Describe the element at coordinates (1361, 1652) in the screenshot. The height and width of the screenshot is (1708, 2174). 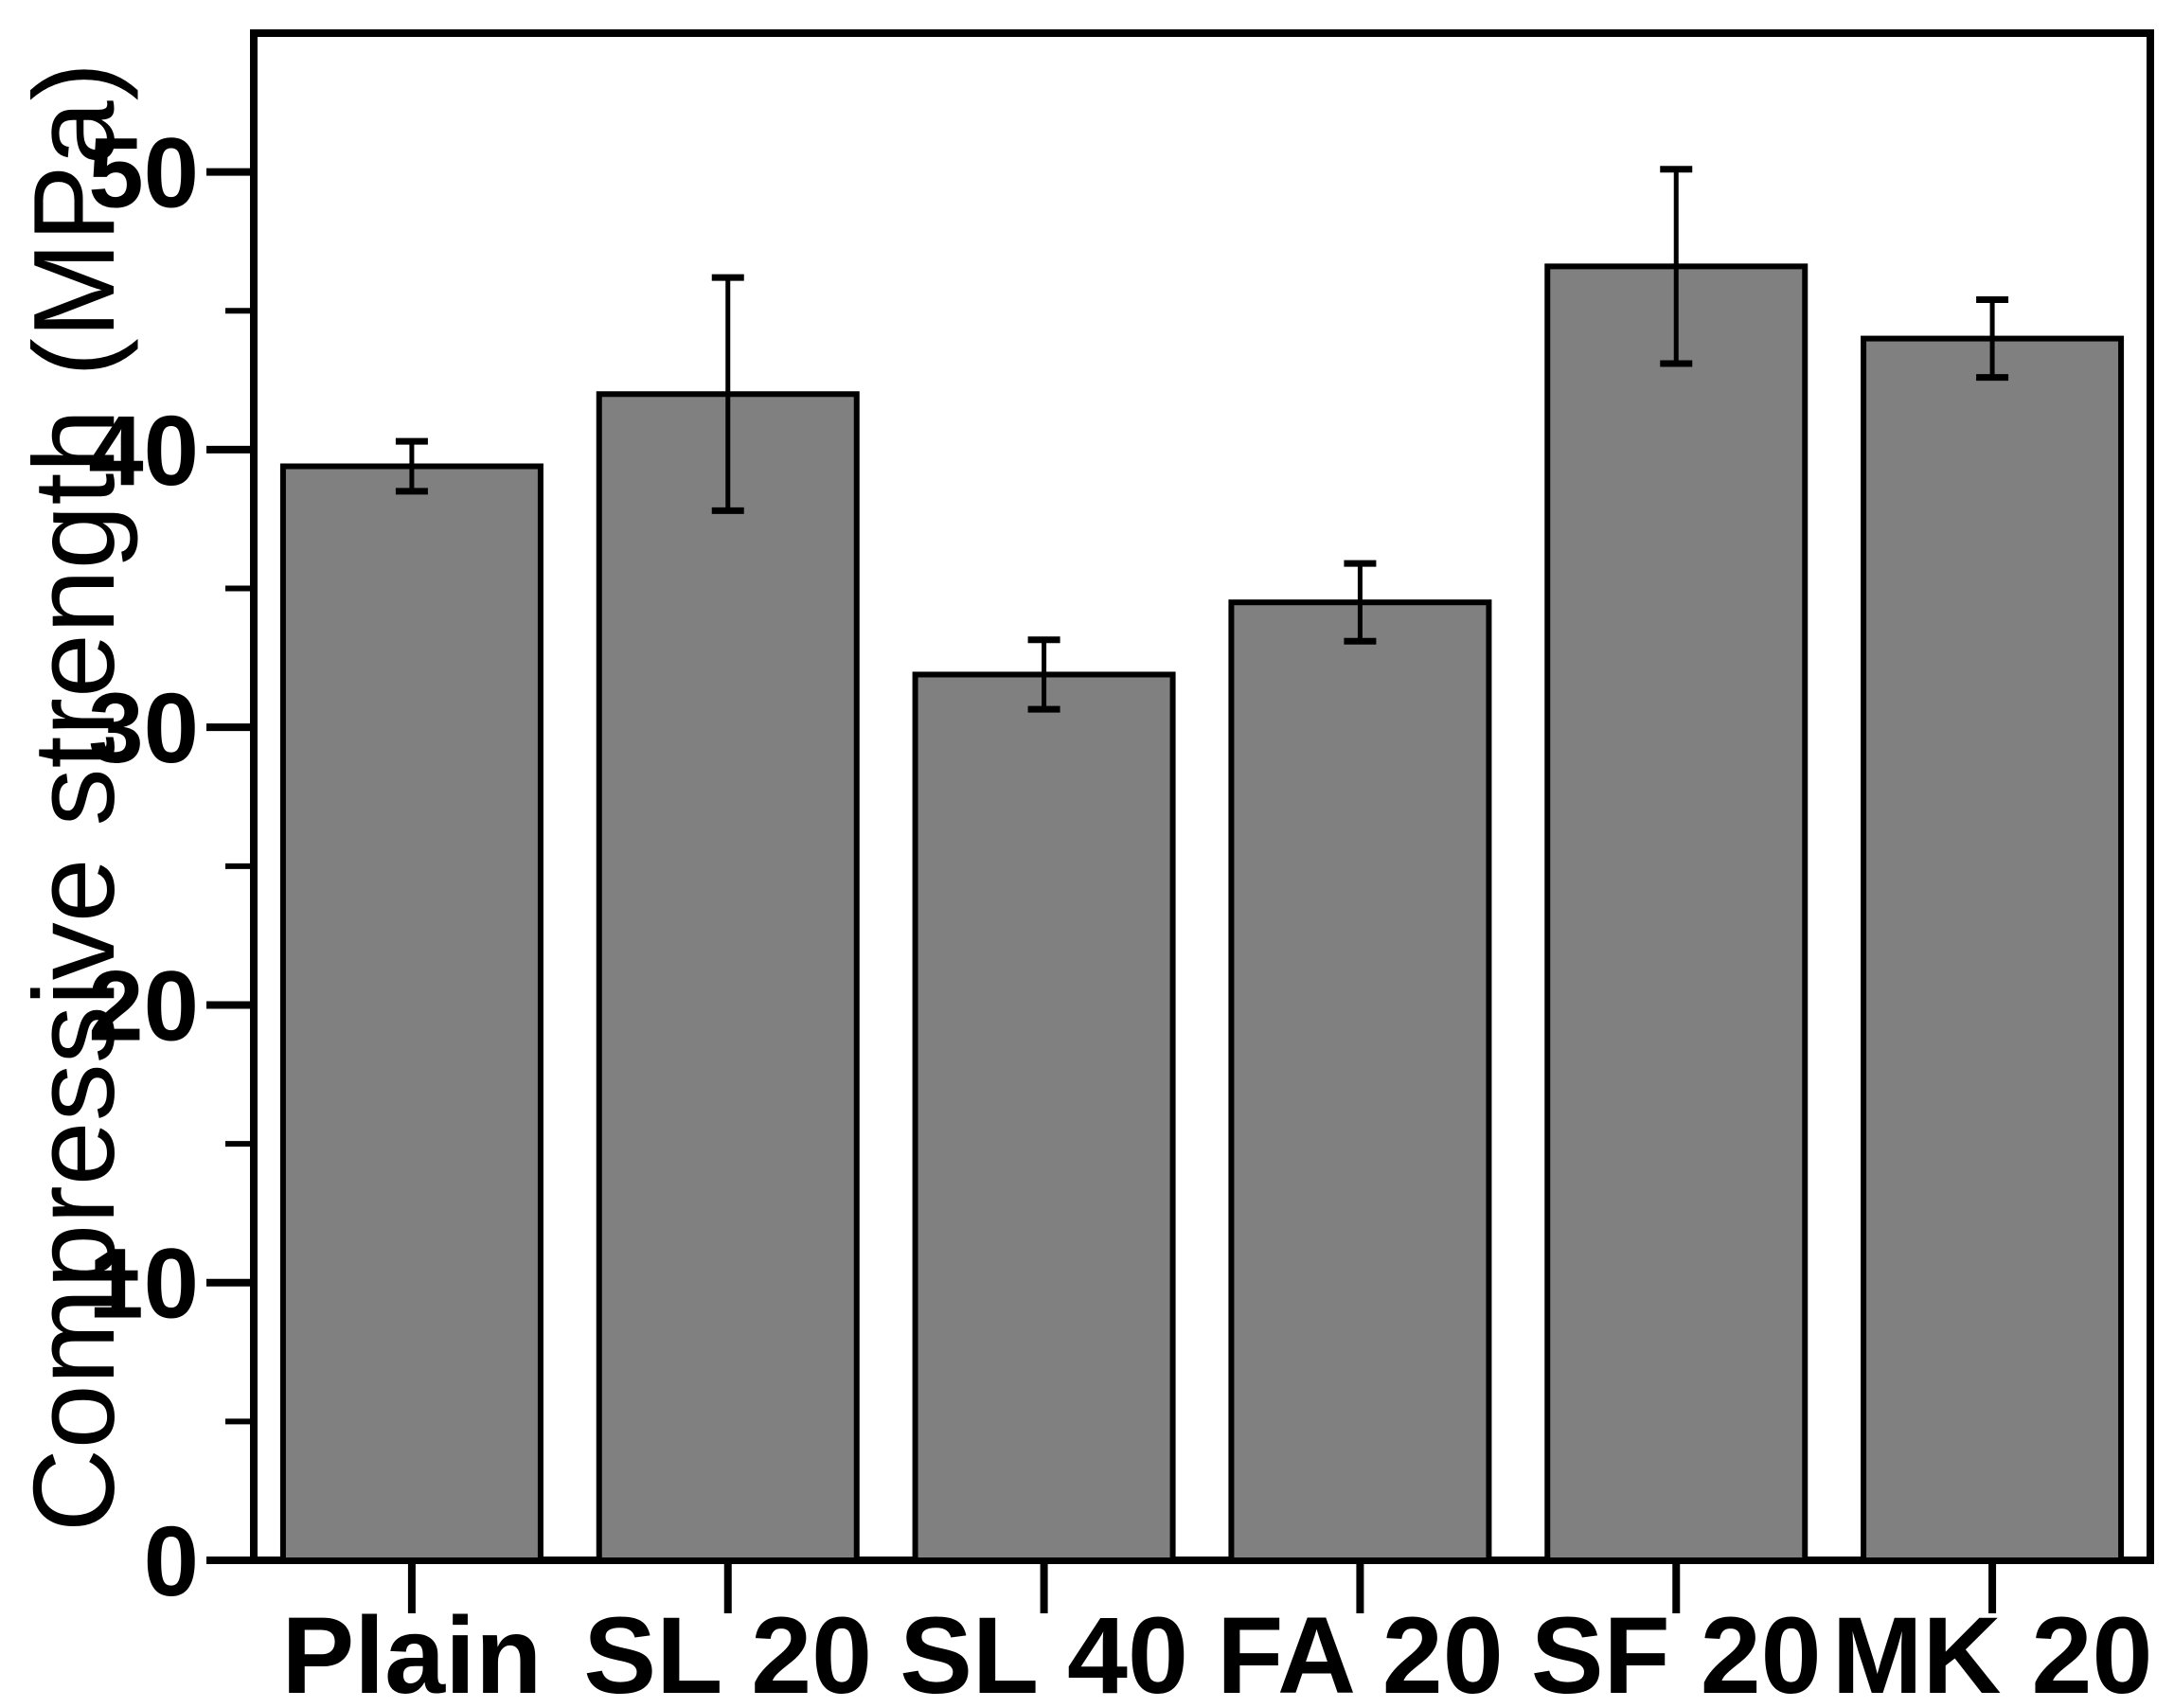
I see `category-label: FA 20` at that location.